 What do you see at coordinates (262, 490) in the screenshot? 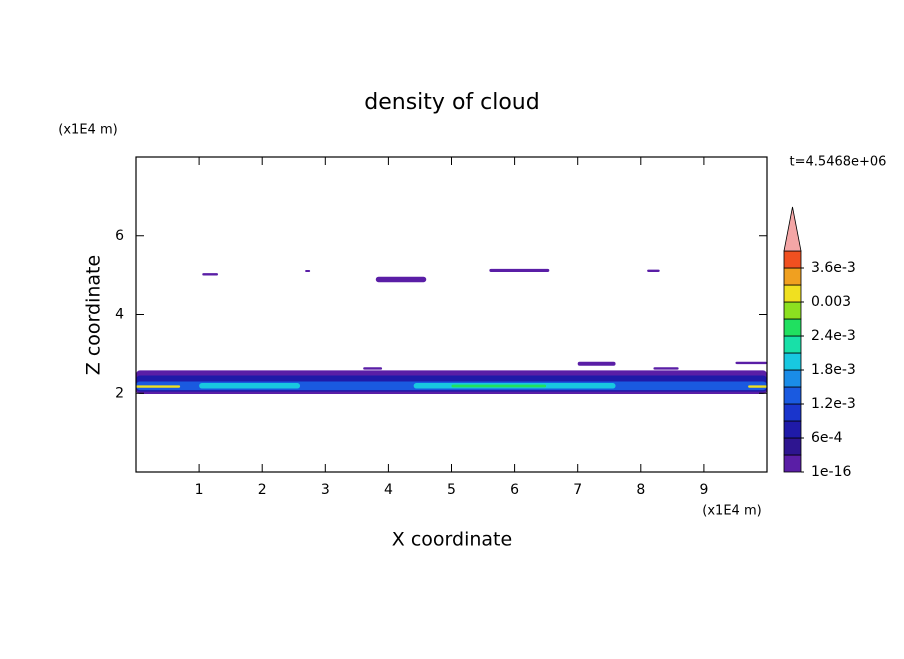
I see `x-tick-label: 2` at bounding box center [262, 490].